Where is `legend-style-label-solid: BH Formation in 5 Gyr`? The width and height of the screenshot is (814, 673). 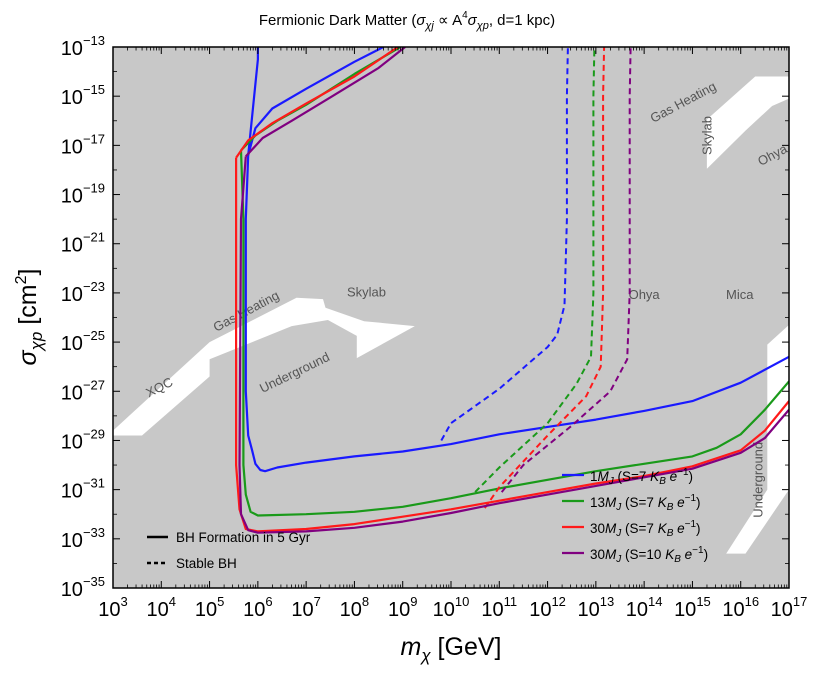 legend-style-label-solid: BH Formation in 5 Gyr is located at coordinates (243, 537).